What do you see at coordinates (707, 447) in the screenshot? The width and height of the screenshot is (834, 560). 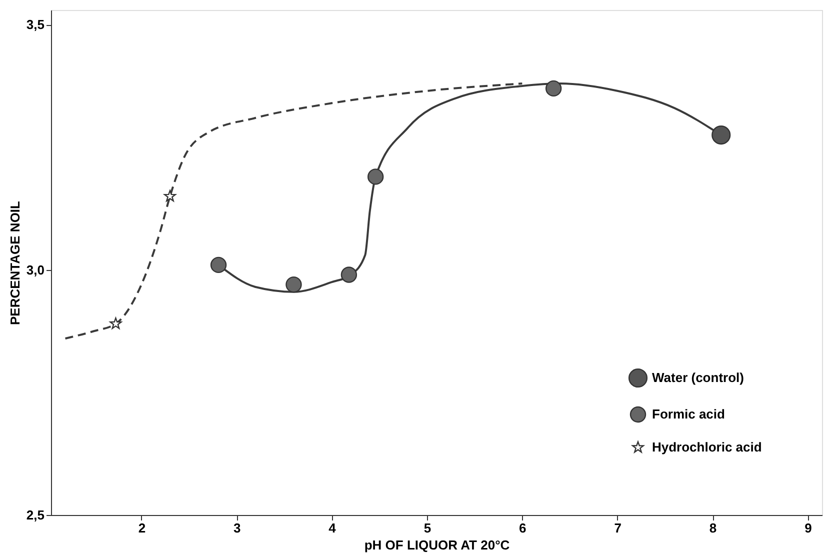 I see `legend-label: Hydrochloric acid` at bounding box center [707, 447].